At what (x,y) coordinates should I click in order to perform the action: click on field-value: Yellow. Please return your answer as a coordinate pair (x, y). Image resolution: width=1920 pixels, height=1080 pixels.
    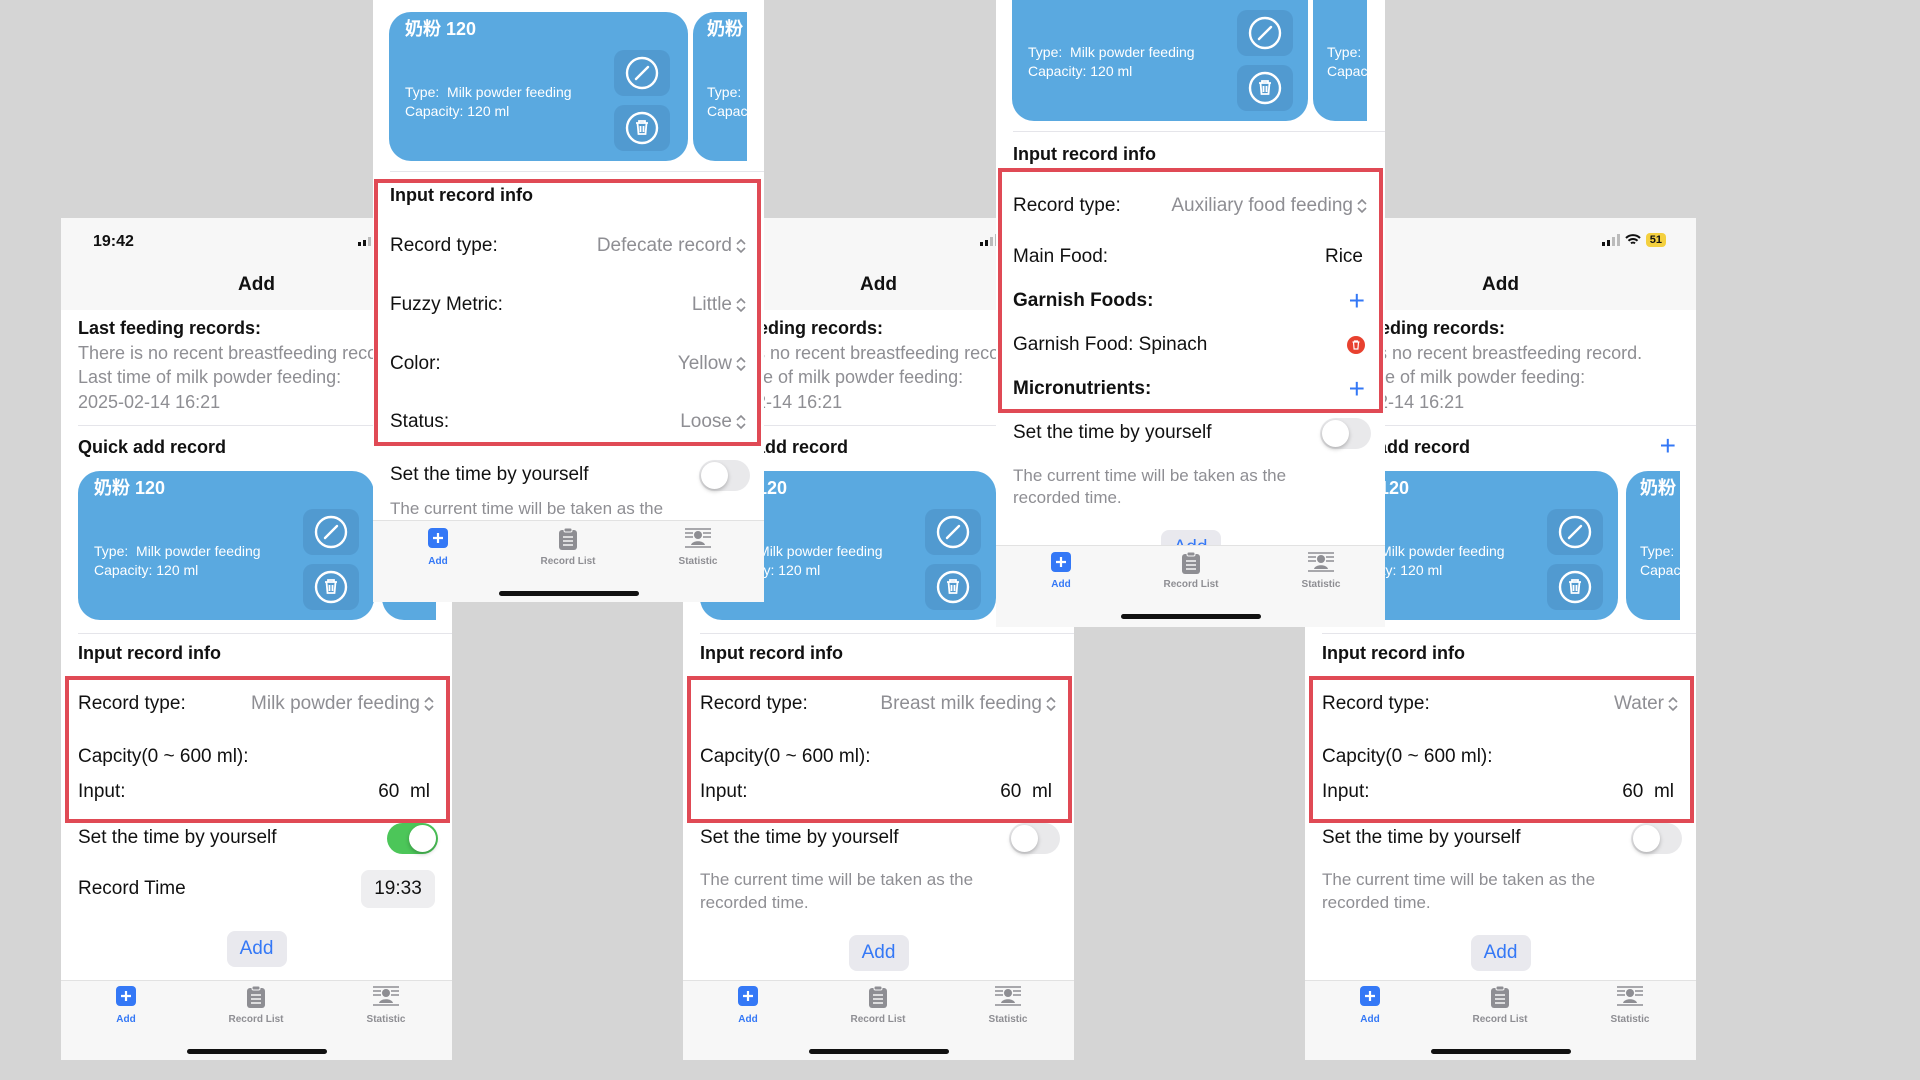
    Looking at the image, I should click on (704, 363).